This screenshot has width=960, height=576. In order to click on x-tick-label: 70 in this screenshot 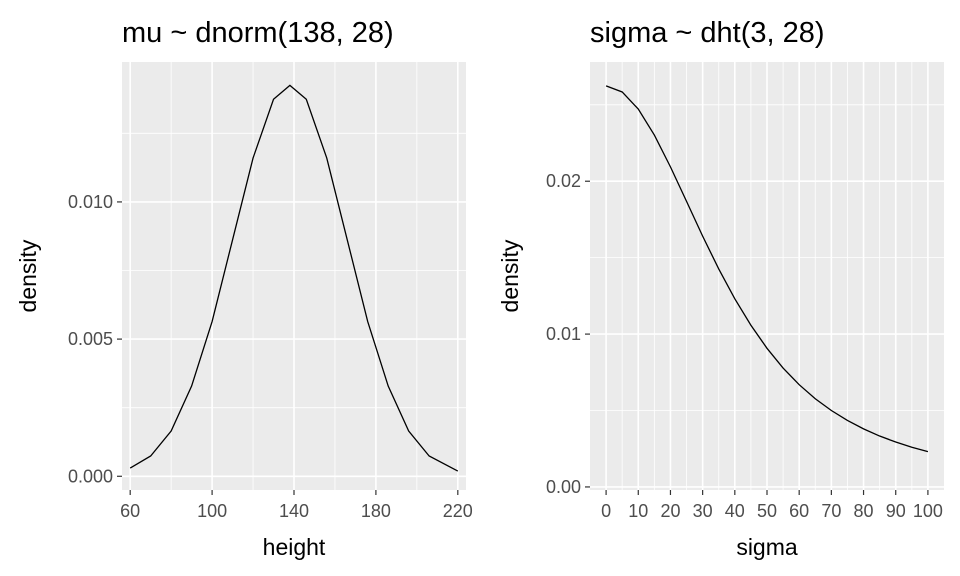, I will do `click(831, 511)`.